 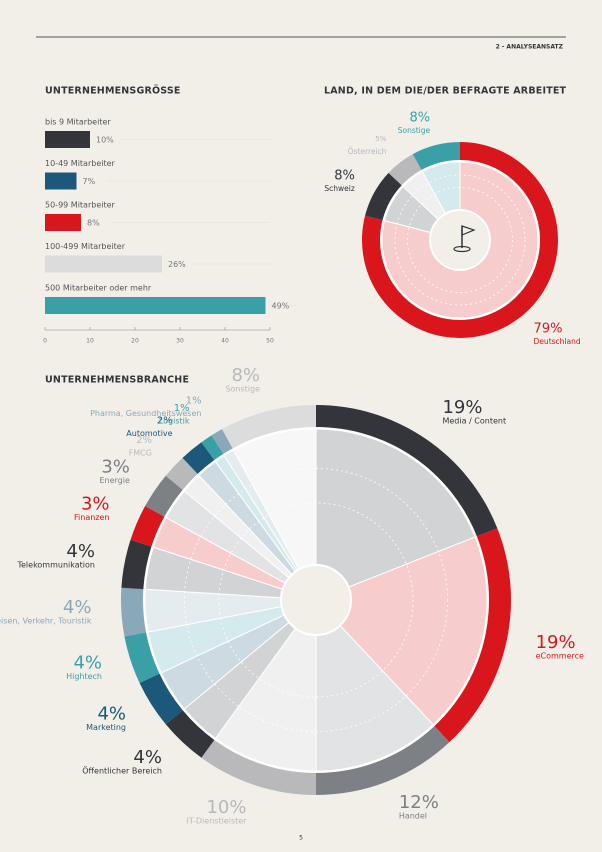 I want to click on value-label: 79%, so click(x=548, y=328).